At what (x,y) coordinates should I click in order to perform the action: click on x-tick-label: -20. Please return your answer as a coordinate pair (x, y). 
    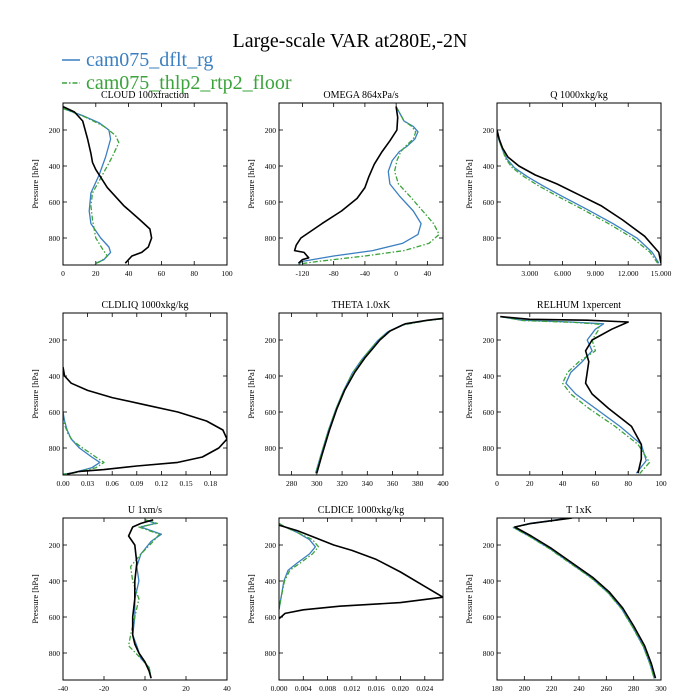
    Looking at the image, I should click on (104, 688).